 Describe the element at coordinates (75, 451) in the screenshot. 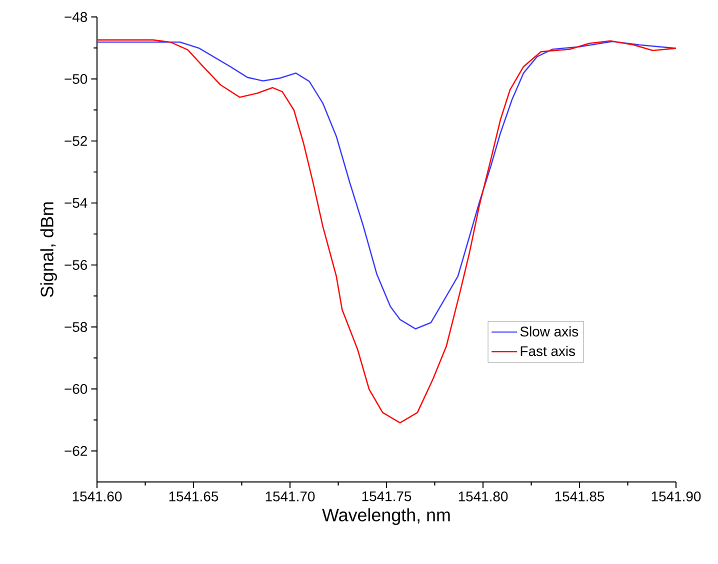

I see `y-tick-label: −62` at that location.